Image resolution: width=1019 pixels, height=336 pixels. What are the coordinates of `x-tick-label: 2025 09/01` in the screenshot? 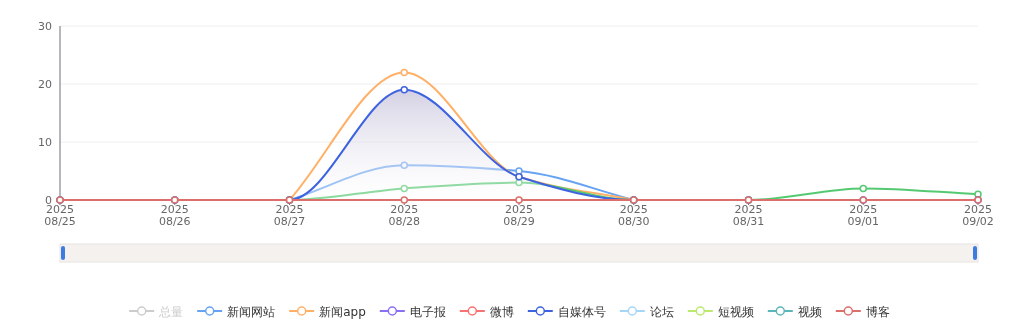 It's located at (863, 215).